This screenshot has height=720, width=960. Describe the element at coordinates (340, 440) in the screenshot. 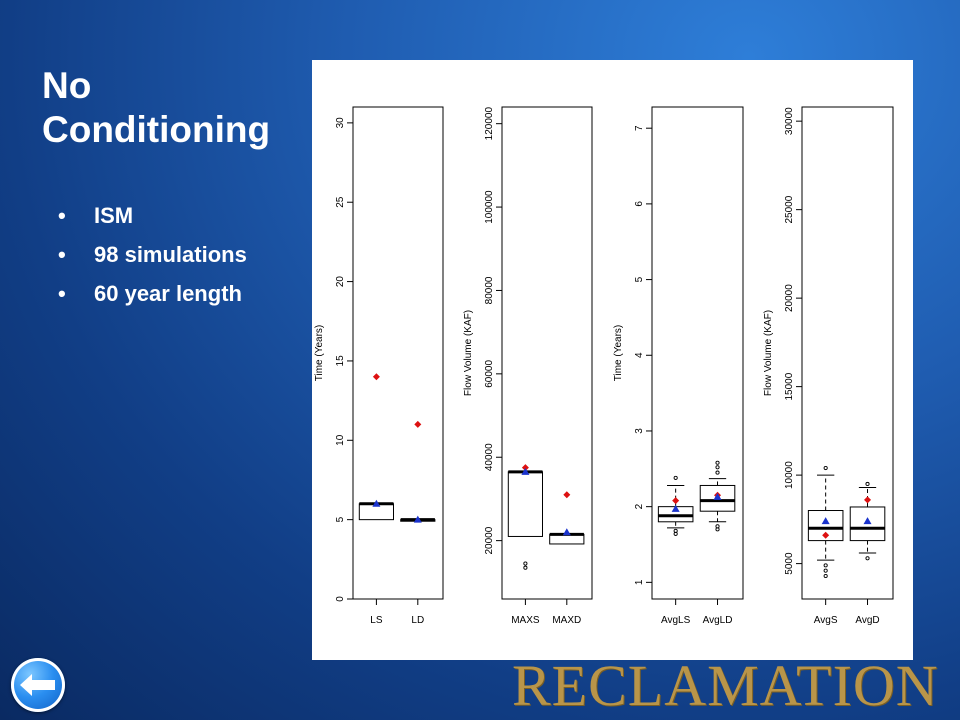

I see `y-tick-label: 10` at that location.